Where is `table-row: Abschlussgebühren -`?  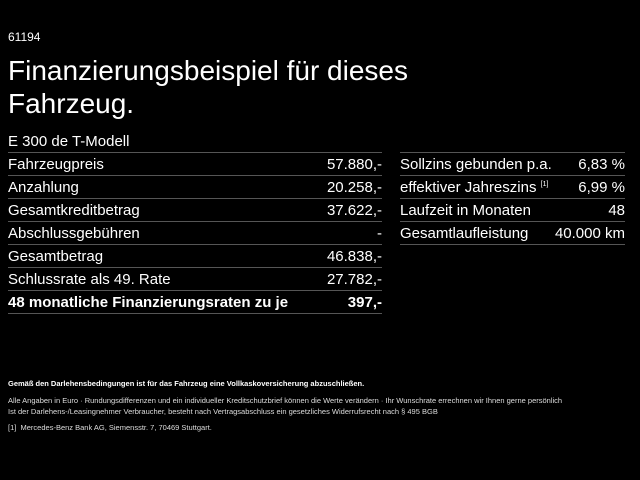
table-row: Abschlussgebühren - is located at coordinates (195, 233).